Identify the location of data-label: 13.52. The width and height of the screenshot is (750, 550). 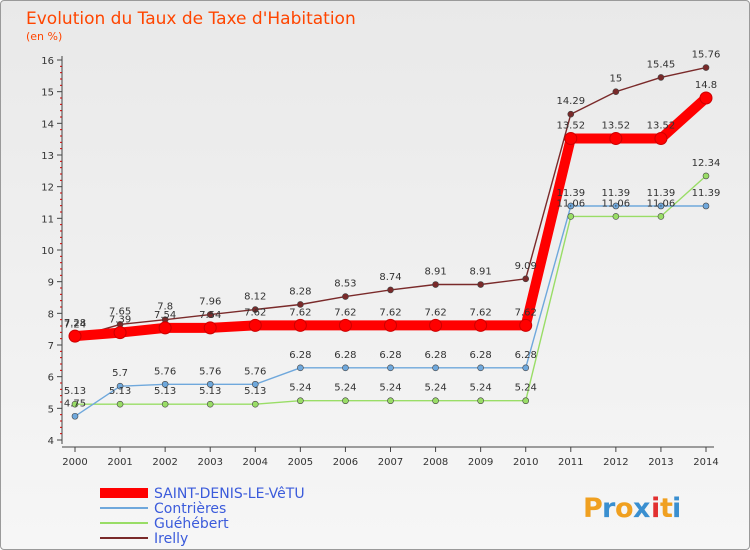
(570, 126).